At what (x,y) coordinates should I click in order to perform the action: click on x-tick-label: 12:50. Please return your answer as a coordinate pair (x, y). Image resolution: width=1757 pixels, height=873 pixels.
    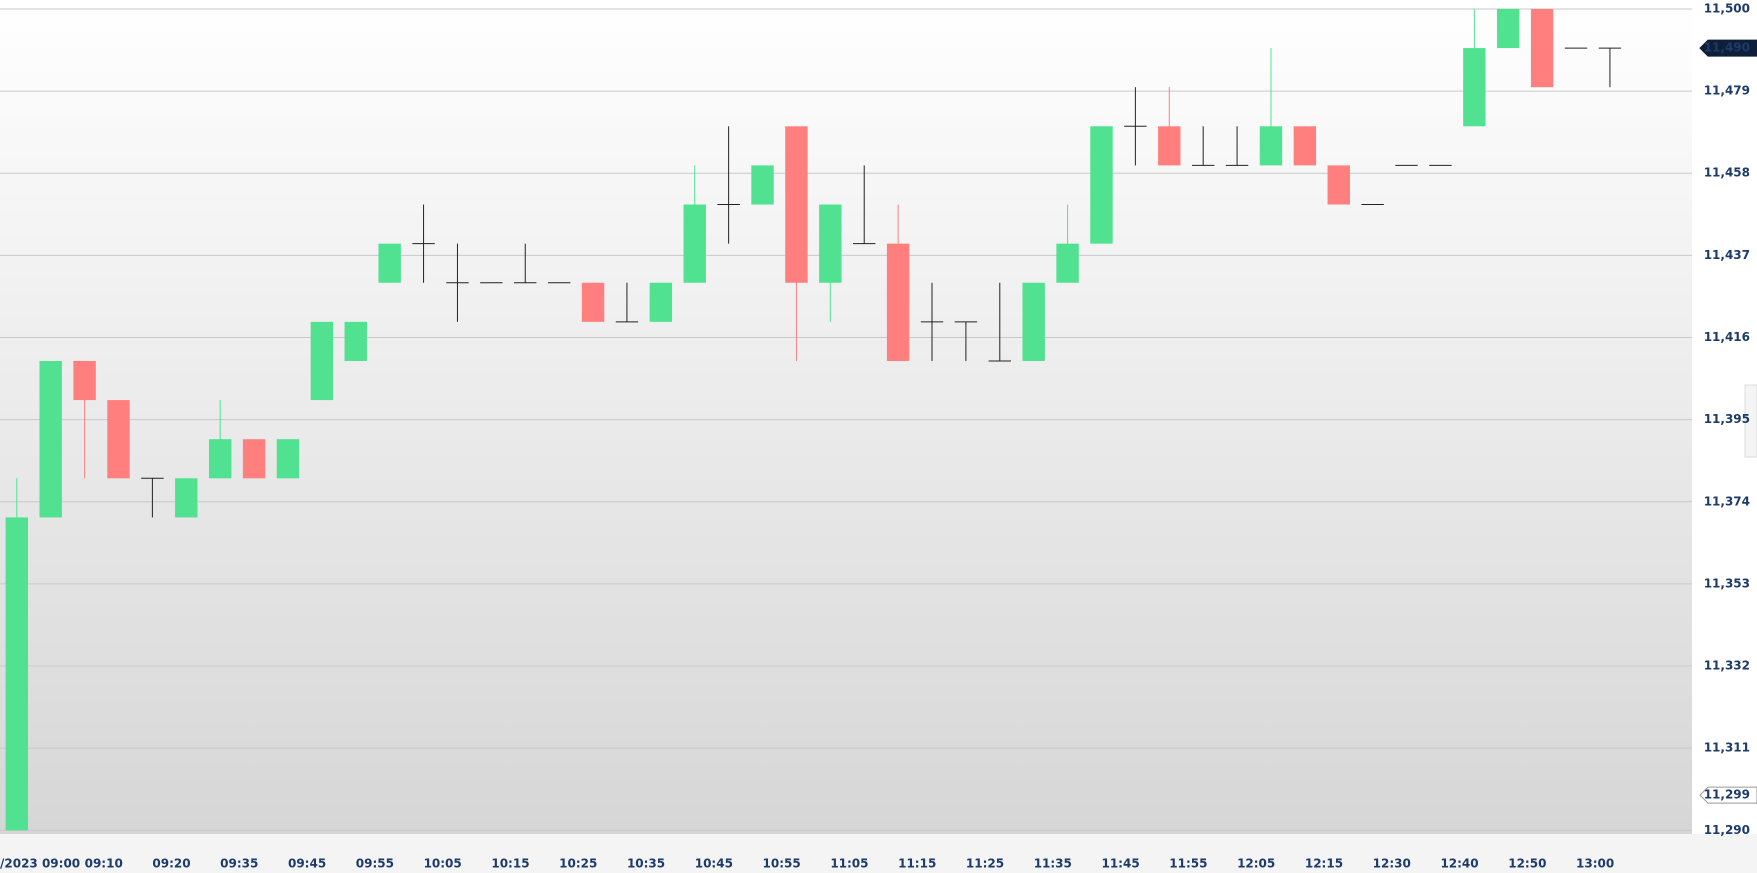
    Looking at the image, I should click on (1527, 864).